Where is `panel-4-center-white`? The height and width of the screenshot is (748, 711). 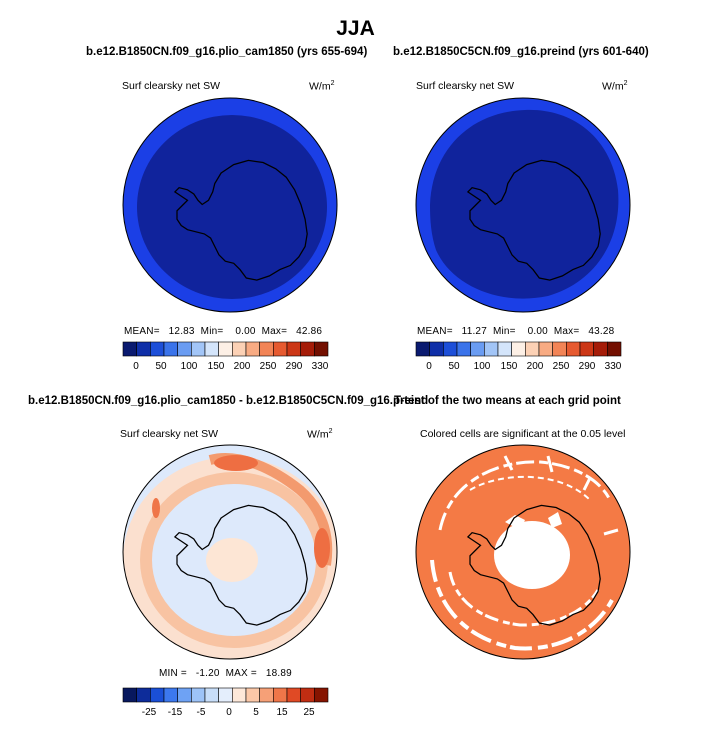 panel-4-center-white is located at coordinates (532, 555).